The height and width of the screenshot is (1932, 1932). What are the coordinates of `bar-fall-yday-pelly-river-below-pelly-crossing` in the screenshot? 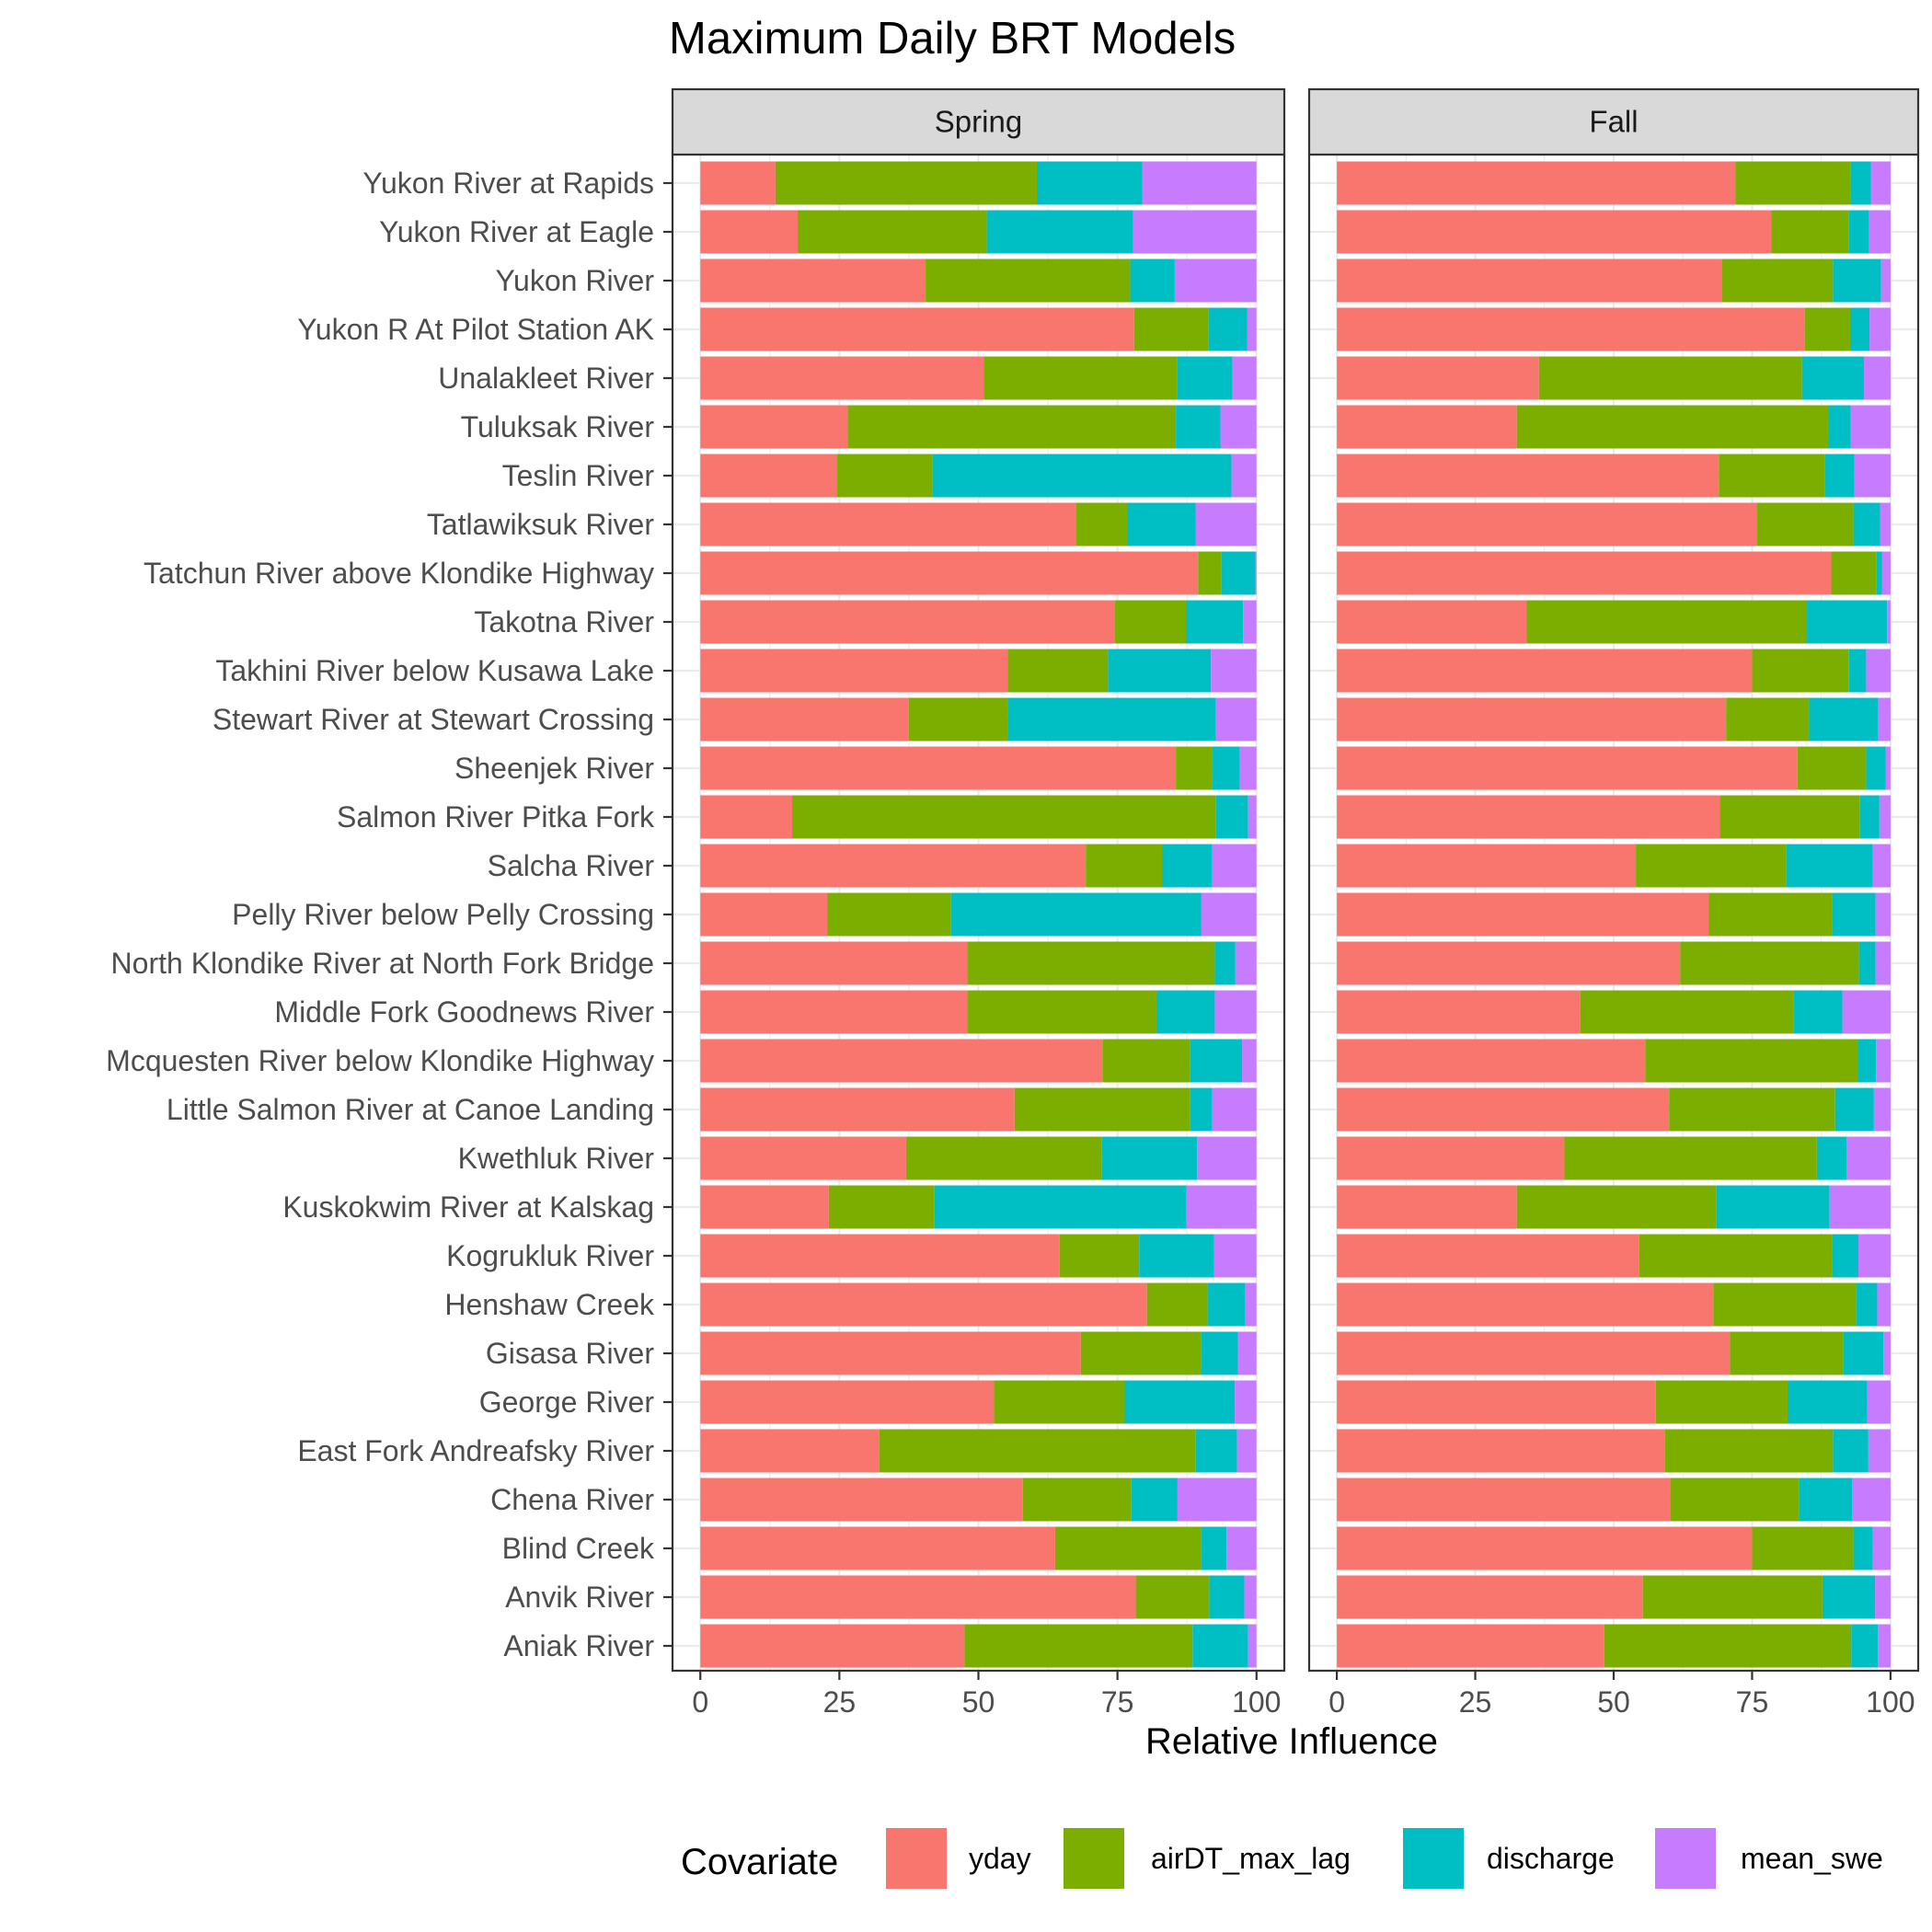 It's located at (1523, 914).